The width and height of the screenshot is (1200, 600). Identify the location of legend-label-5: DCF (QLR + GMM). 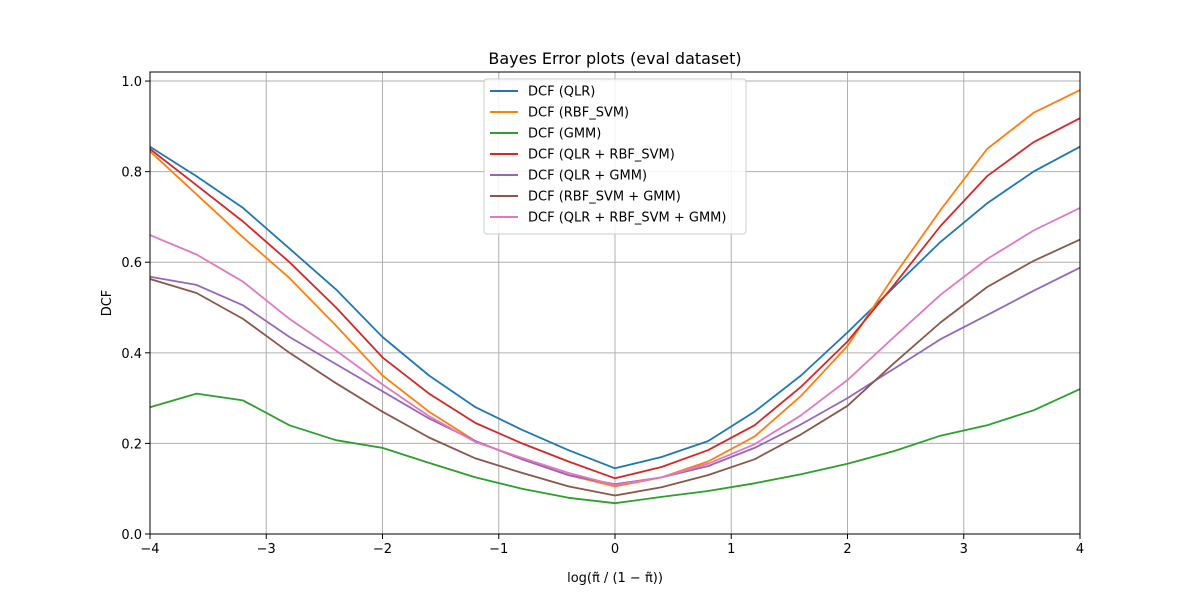
(587, 176).